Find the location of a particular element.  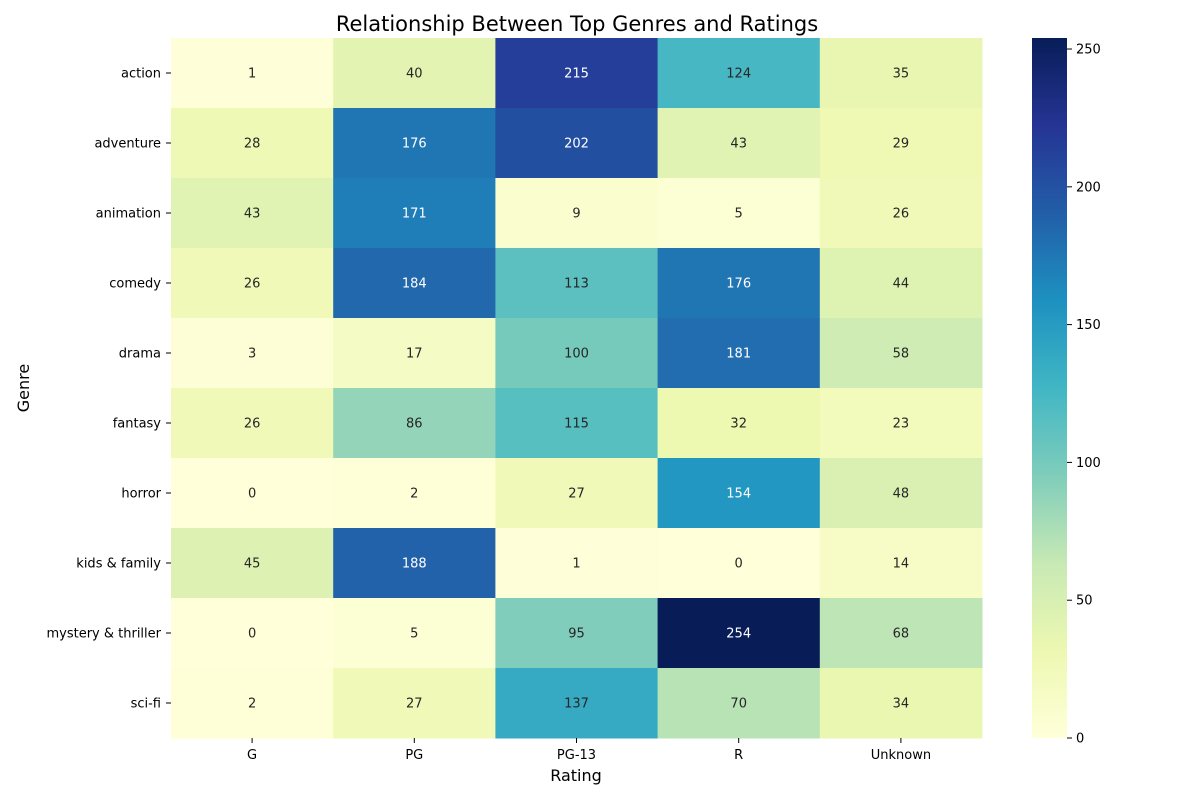

cell-value-label: 137 is located at coordinates (576, 704).